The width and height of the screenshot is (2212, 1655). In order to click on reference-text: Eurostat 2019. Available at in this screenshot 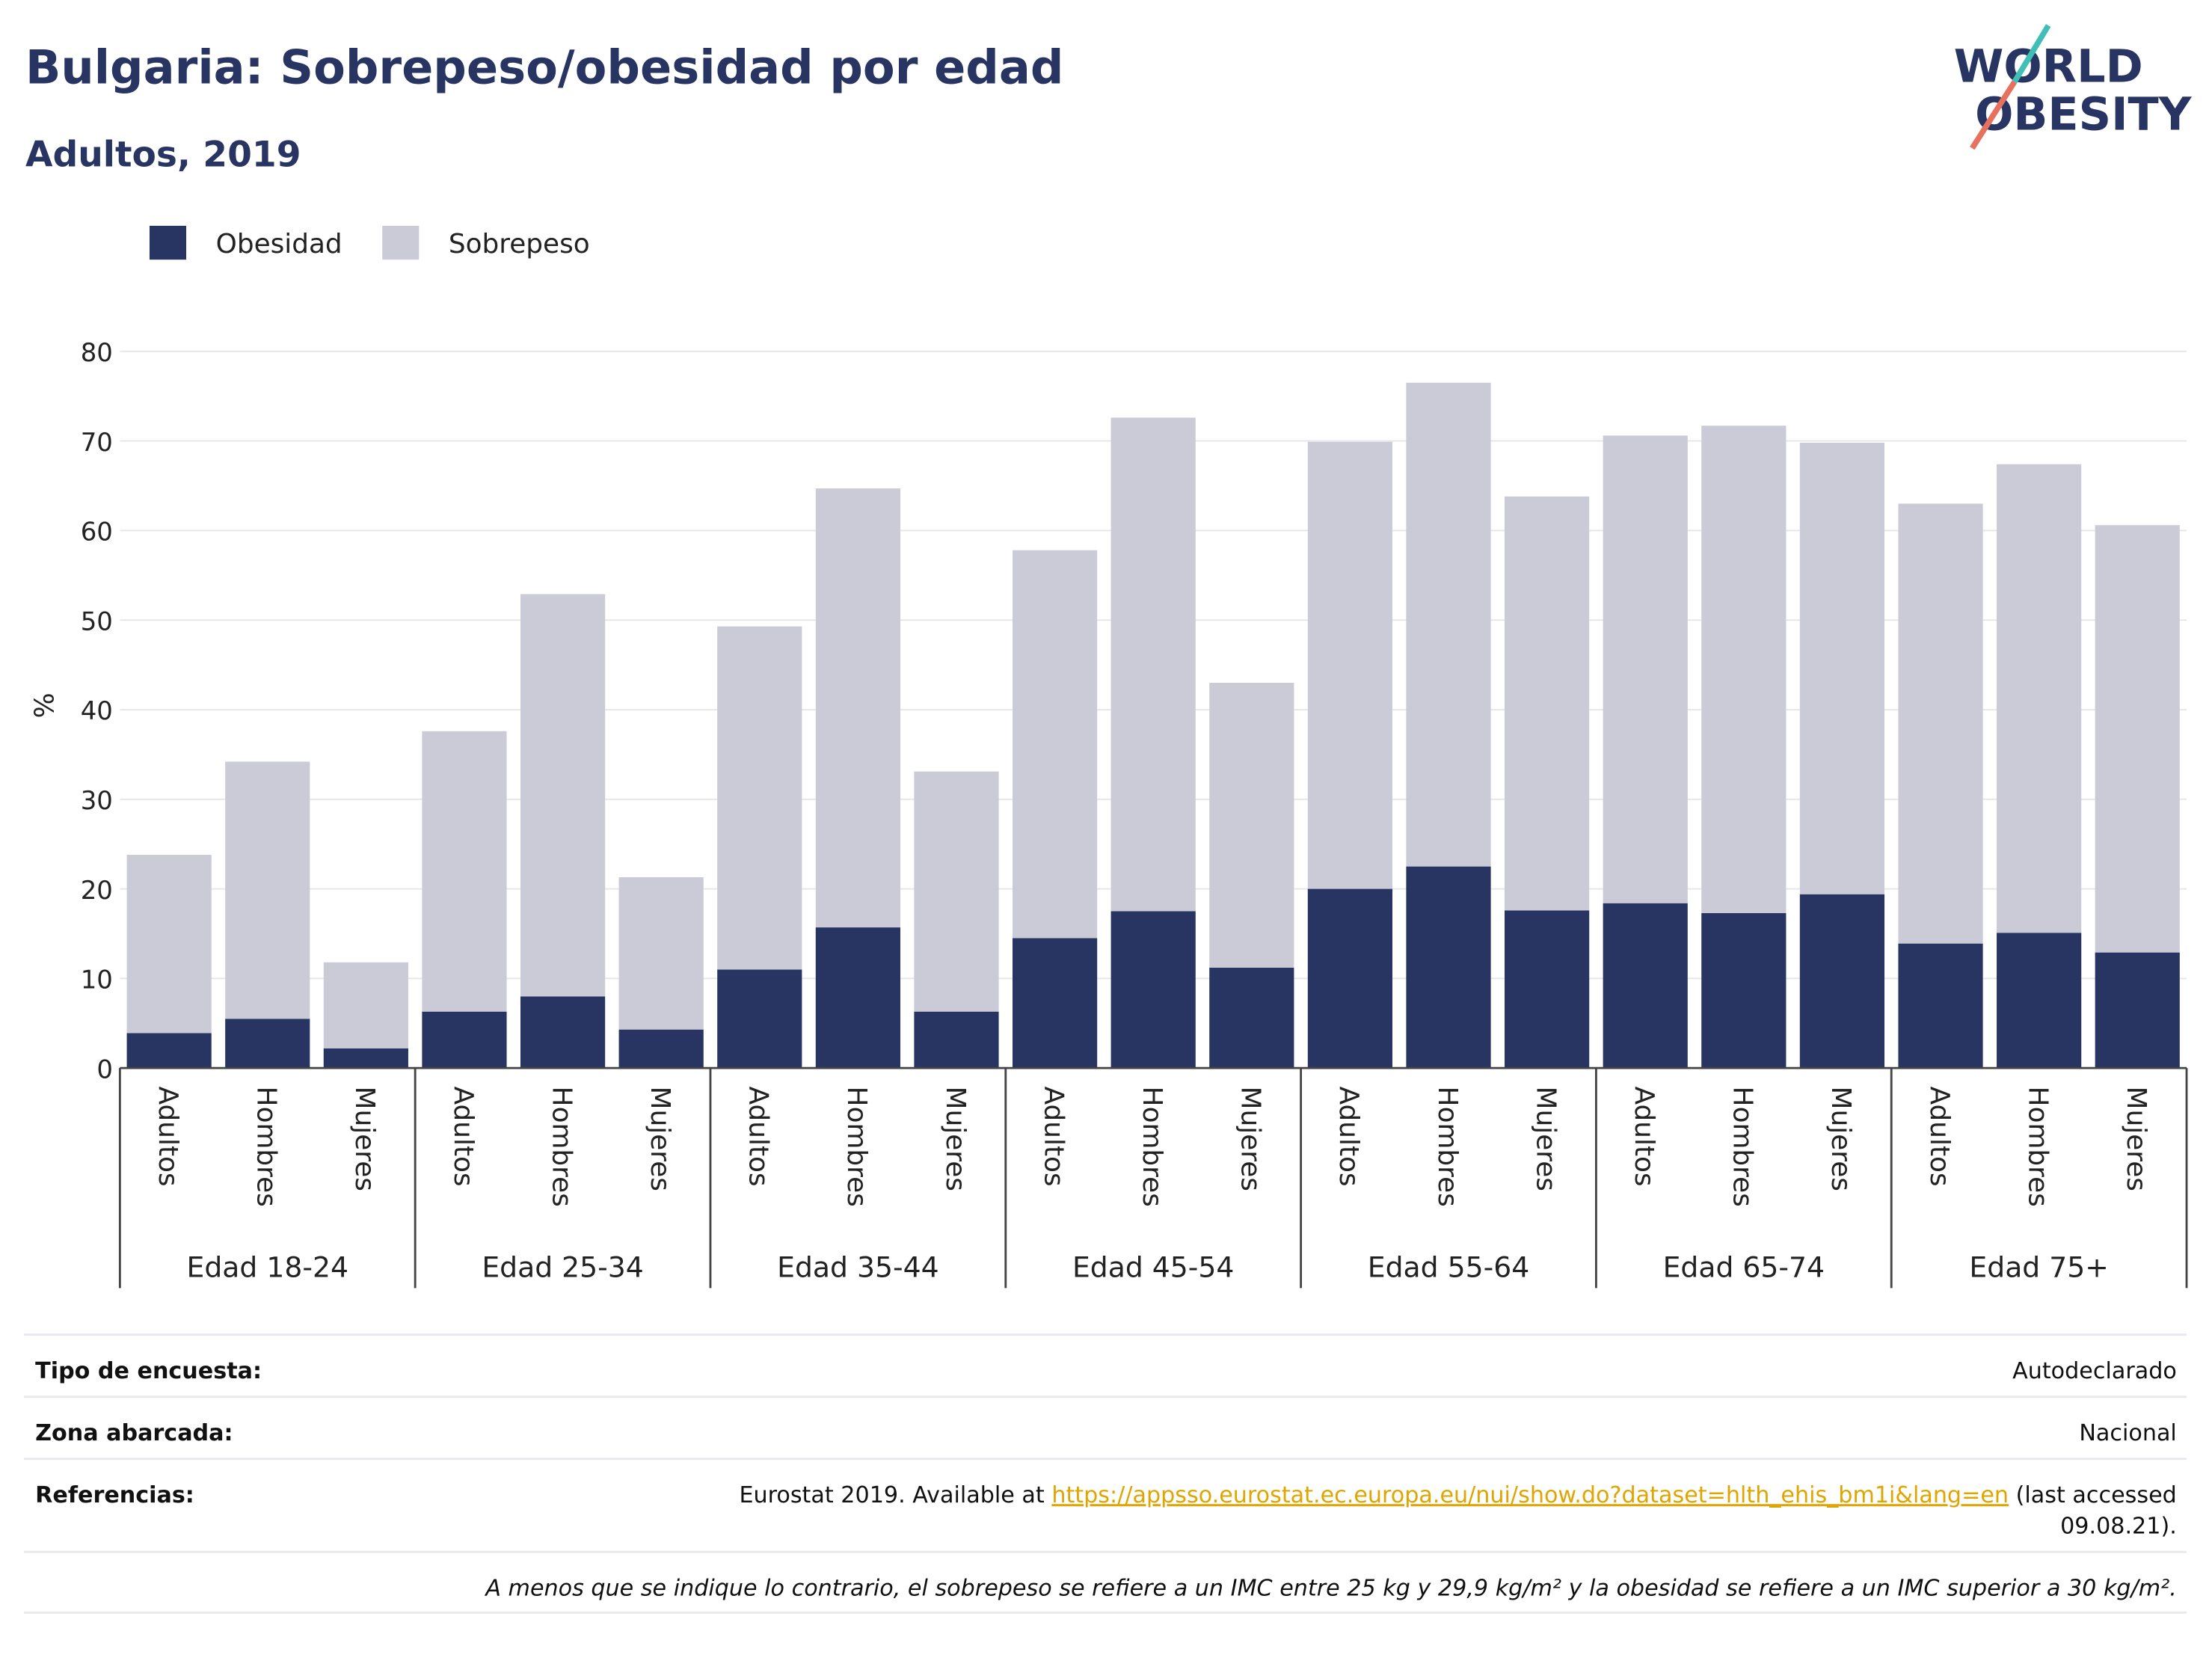, I will do `click(895, 1495)`.